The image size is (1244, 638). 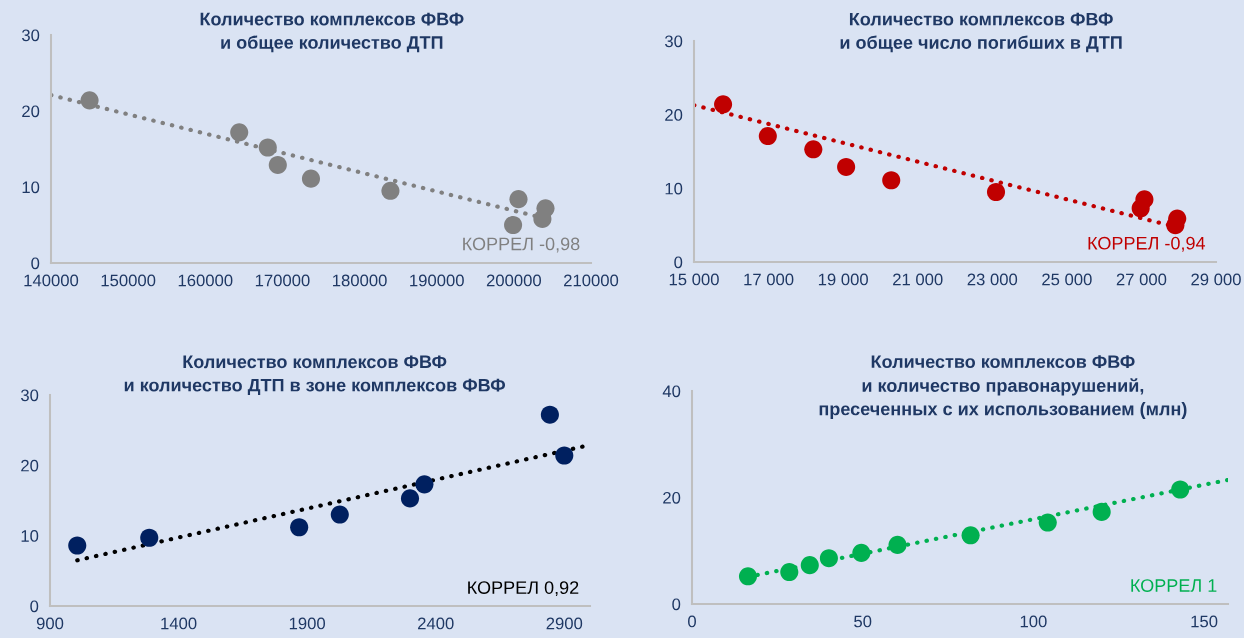 What do you see at coordinates (694, 279) in the screenshot?
I see `x-tick-label: 15 000` at bounding box center [694, 279].